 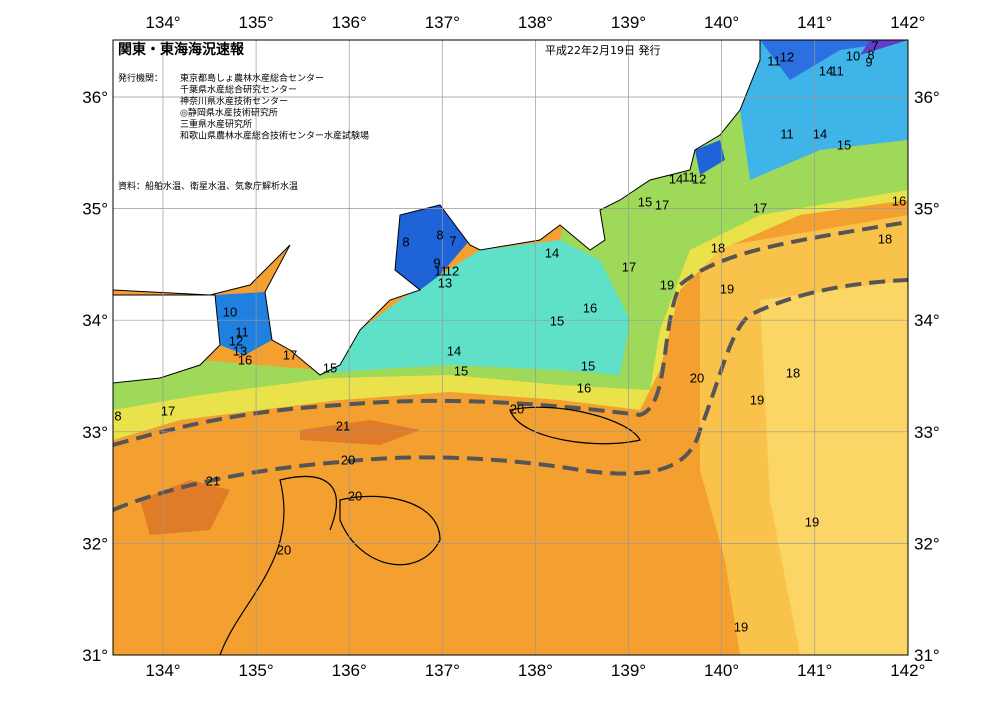 I want to click on lon-label-top: 139°, so click(x=628, y=22).